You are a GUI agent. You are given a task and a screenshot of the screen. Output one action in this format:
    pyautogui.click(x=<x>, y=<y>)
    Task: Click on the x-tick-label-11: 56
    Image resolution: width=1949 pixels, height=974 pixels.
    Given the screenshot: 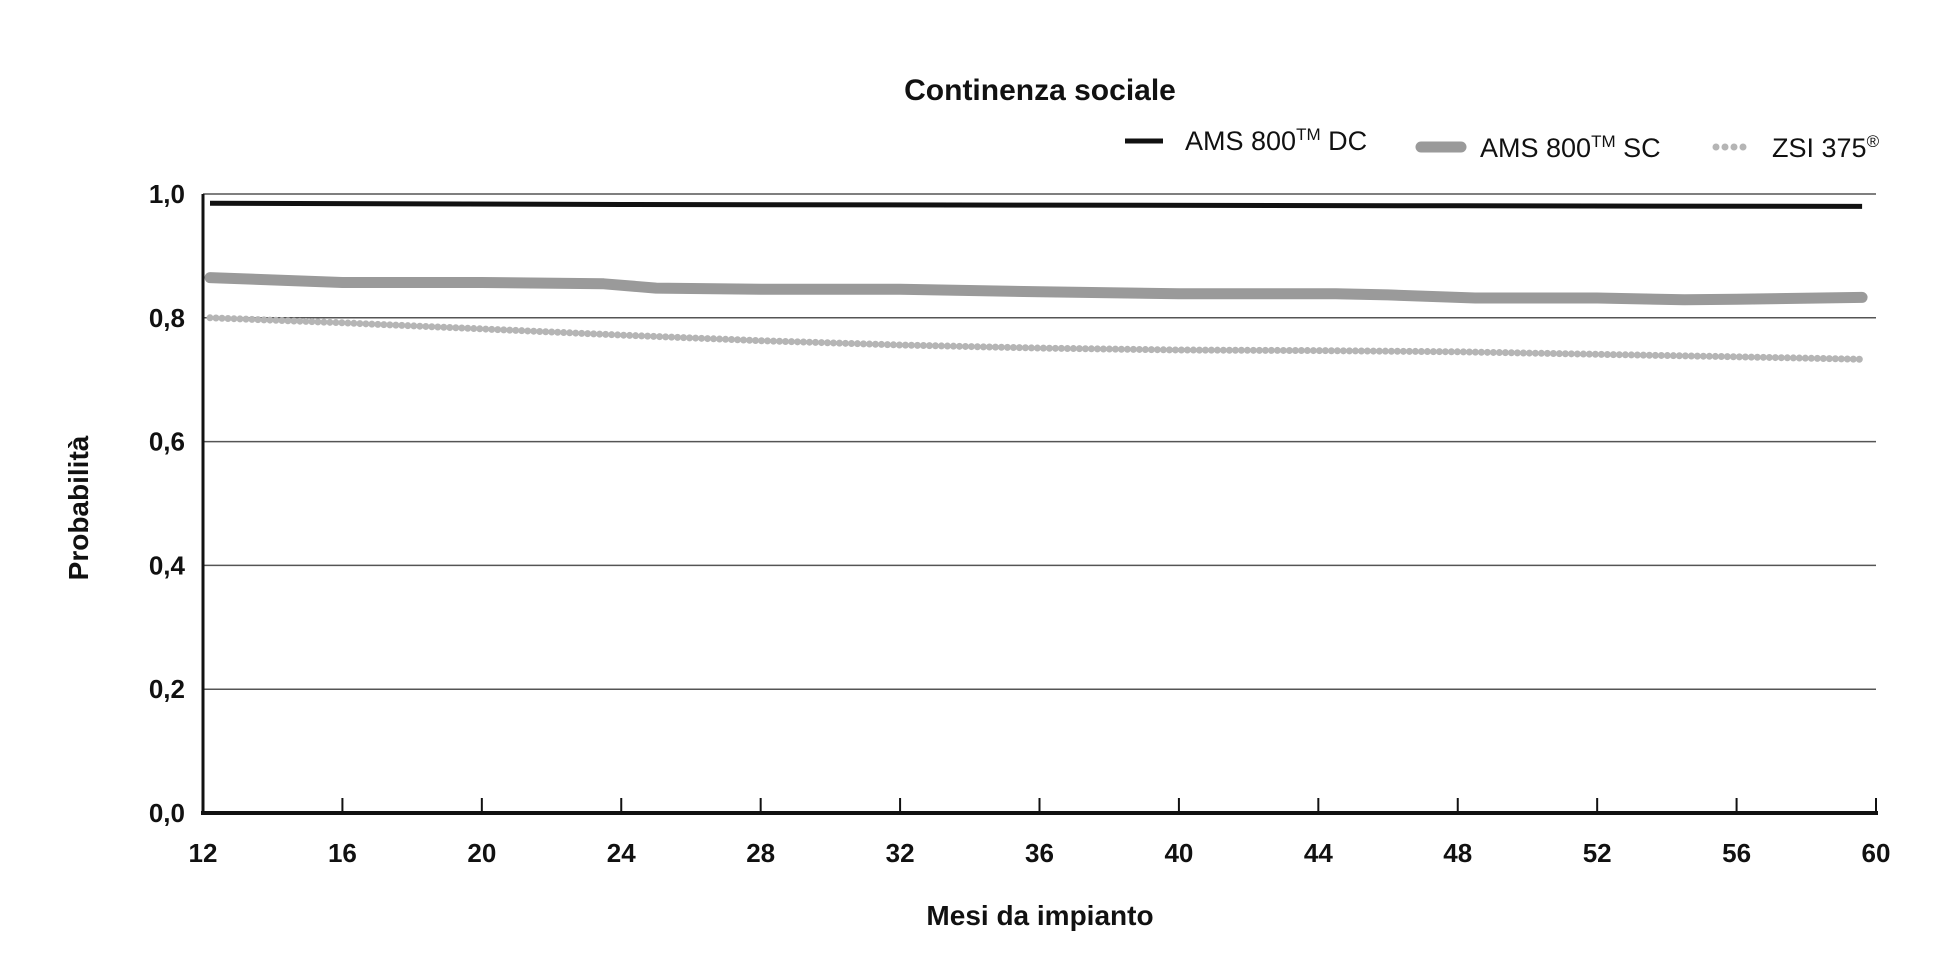 What is the action you would take?
    pyautogui.click(x=1736, y=853)
    